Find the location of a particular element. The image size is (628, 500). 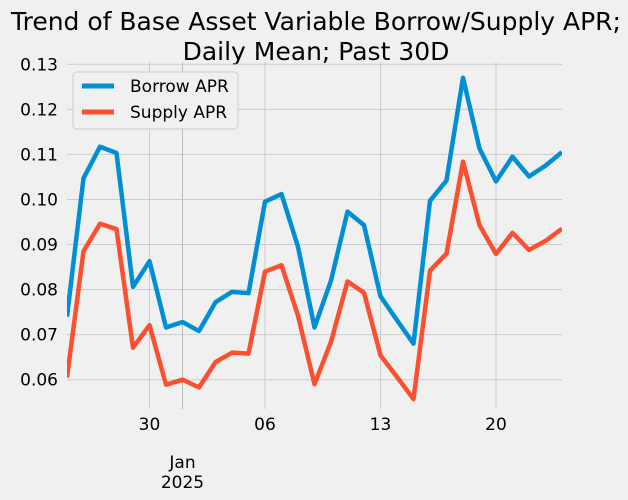

legend-frame is located at coordinates (155, 100).